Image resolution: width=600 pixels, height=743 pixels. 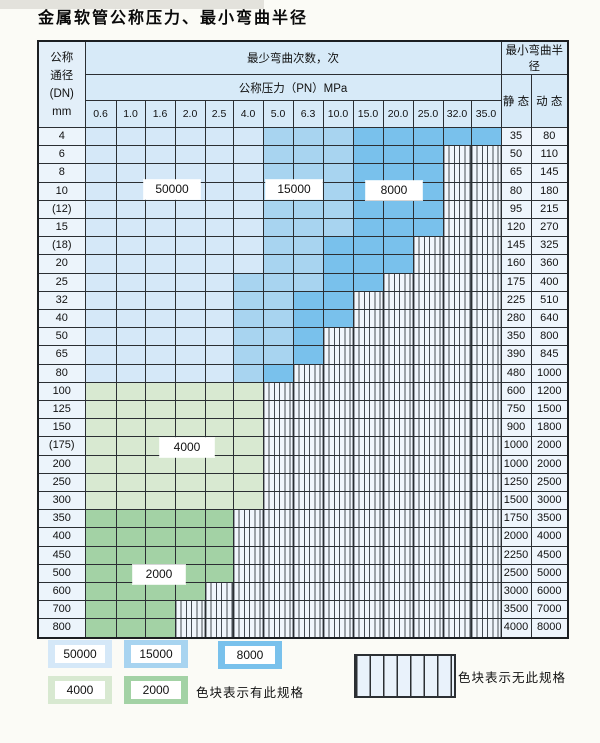 I want to click on legend-block: 8000, so click(x=250, y=655).